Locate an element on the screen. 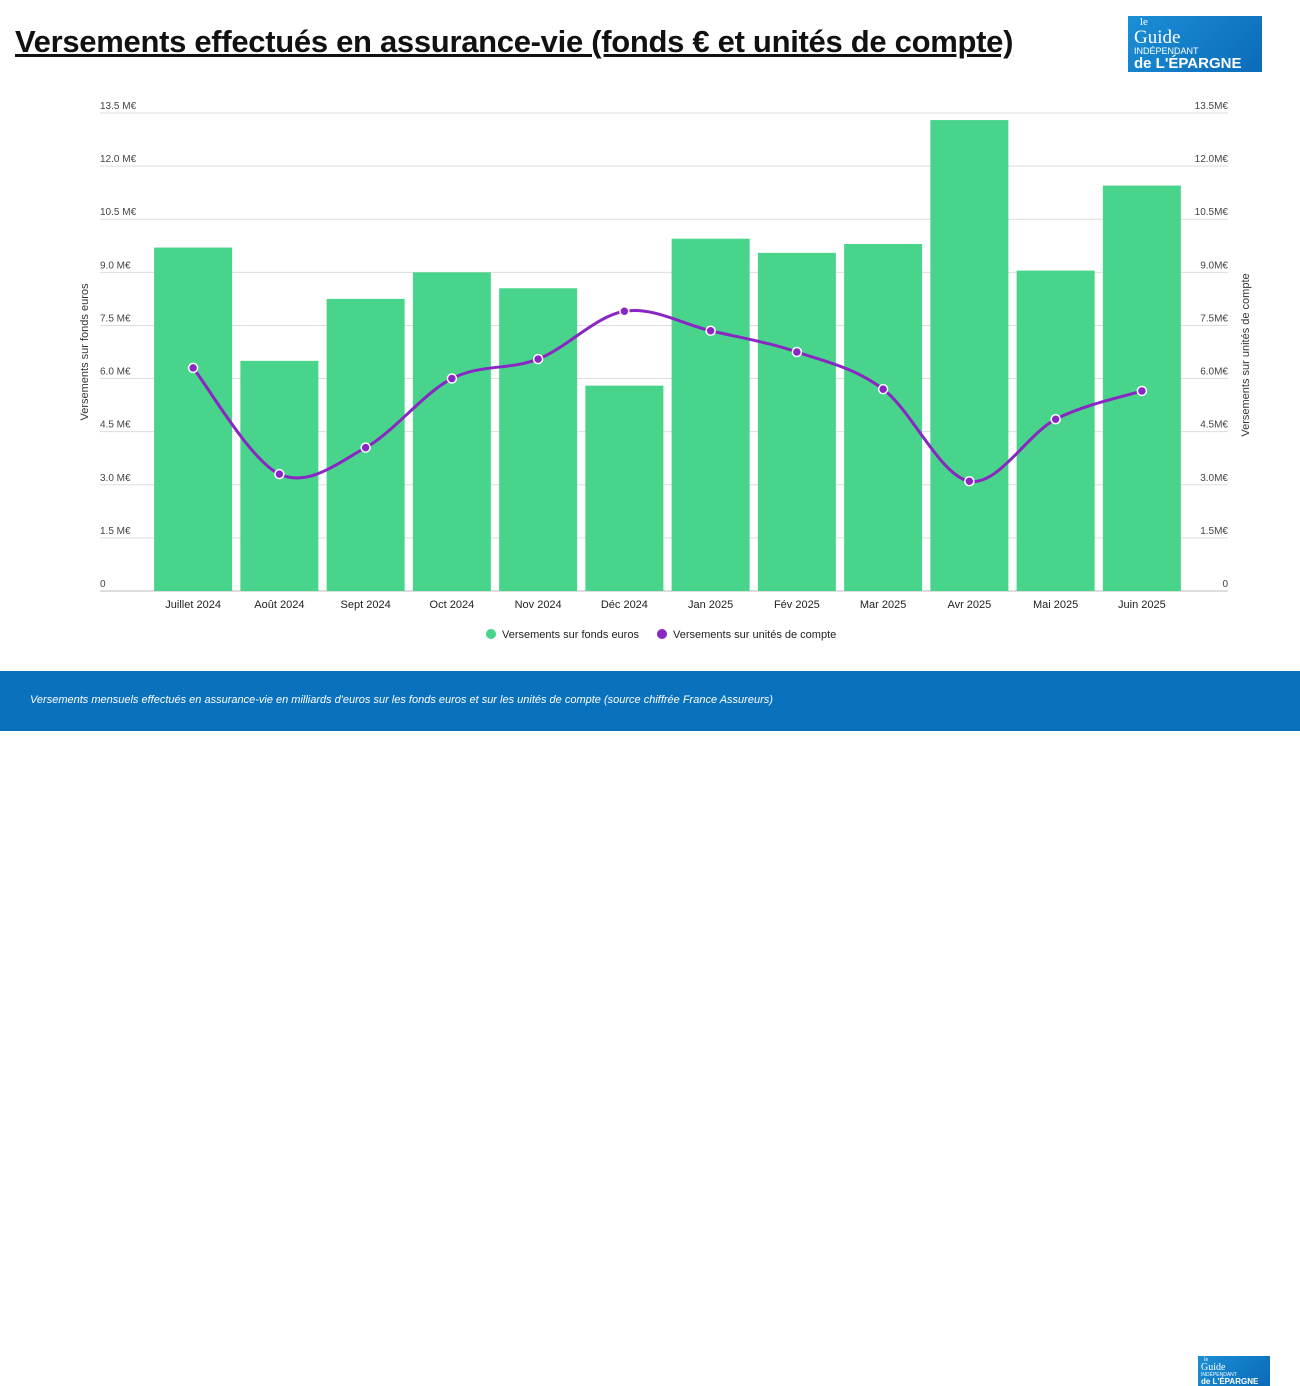 The width and height of the screenshot is (1300, 1386). y-tick-left: 3.0 M€ is located at coordinates (115, 478).